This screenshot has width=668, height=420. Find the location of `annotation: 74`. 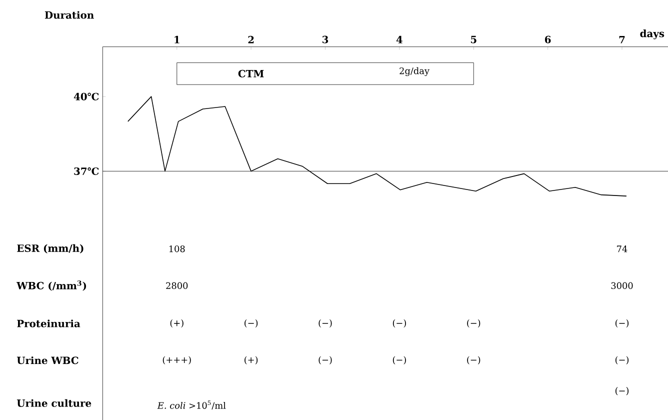

annotation: 74 is located at coordinates (622, 249).